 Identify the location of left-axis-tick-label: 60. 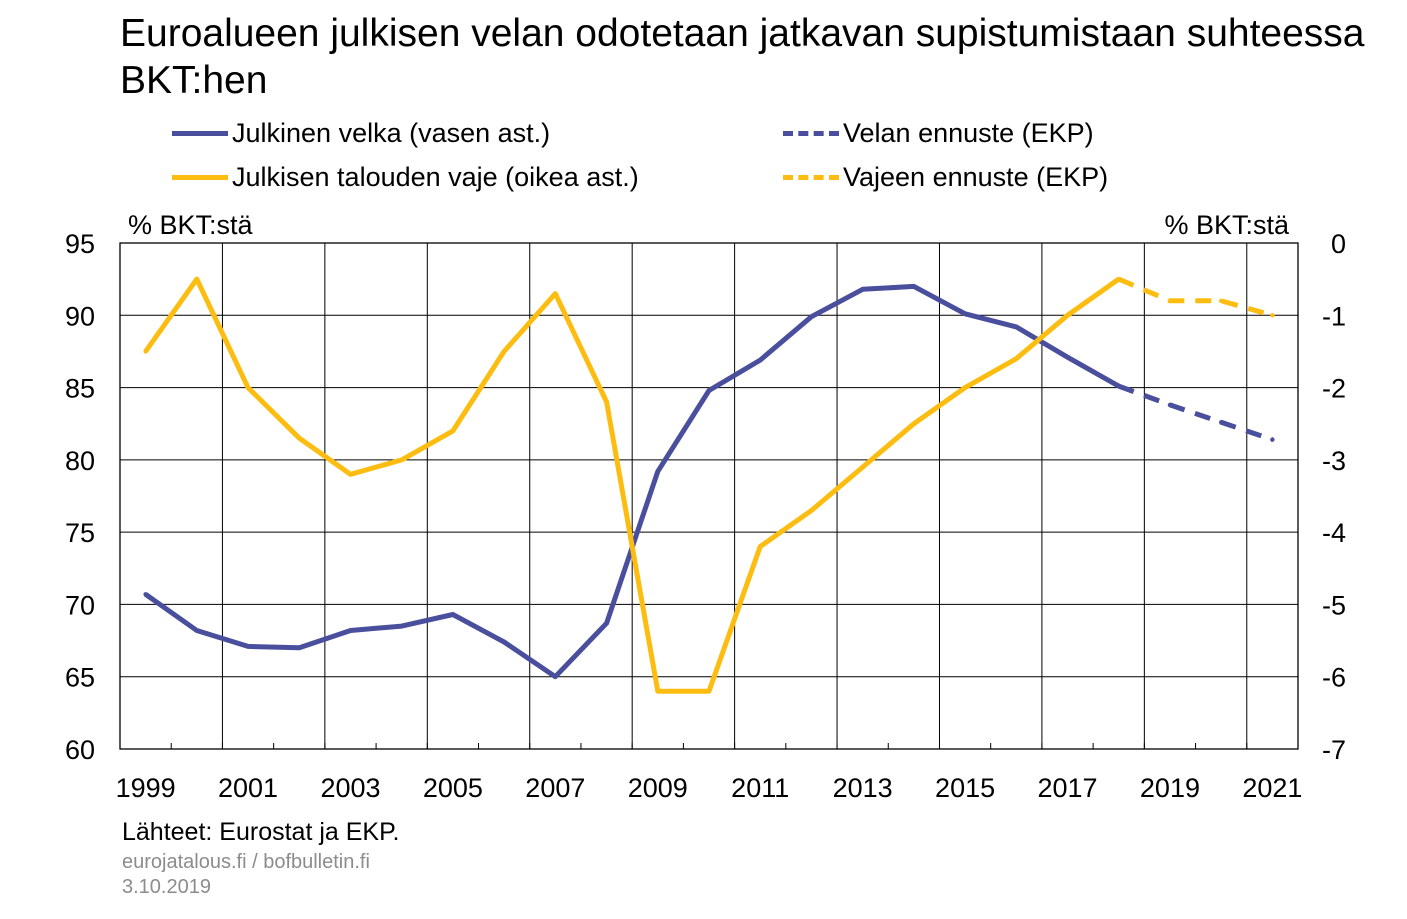
(80, 750).